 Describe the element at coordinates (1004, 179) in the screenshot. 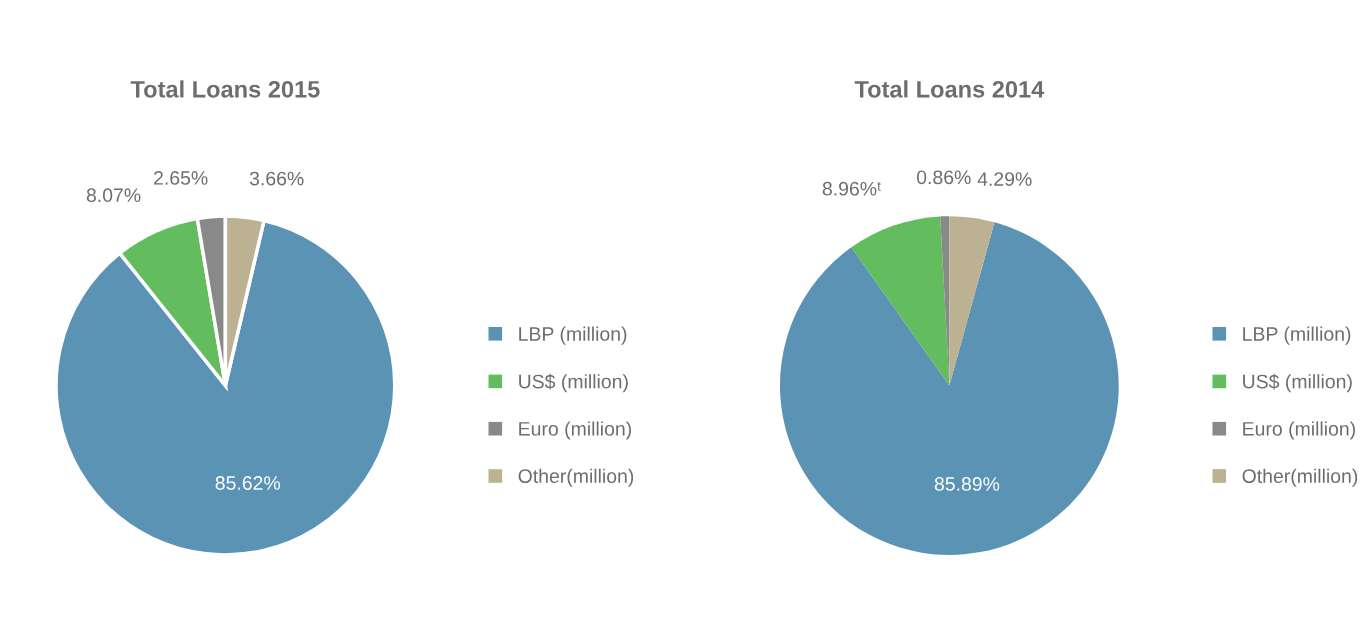

I see `data-label: 4.29%` at that location.